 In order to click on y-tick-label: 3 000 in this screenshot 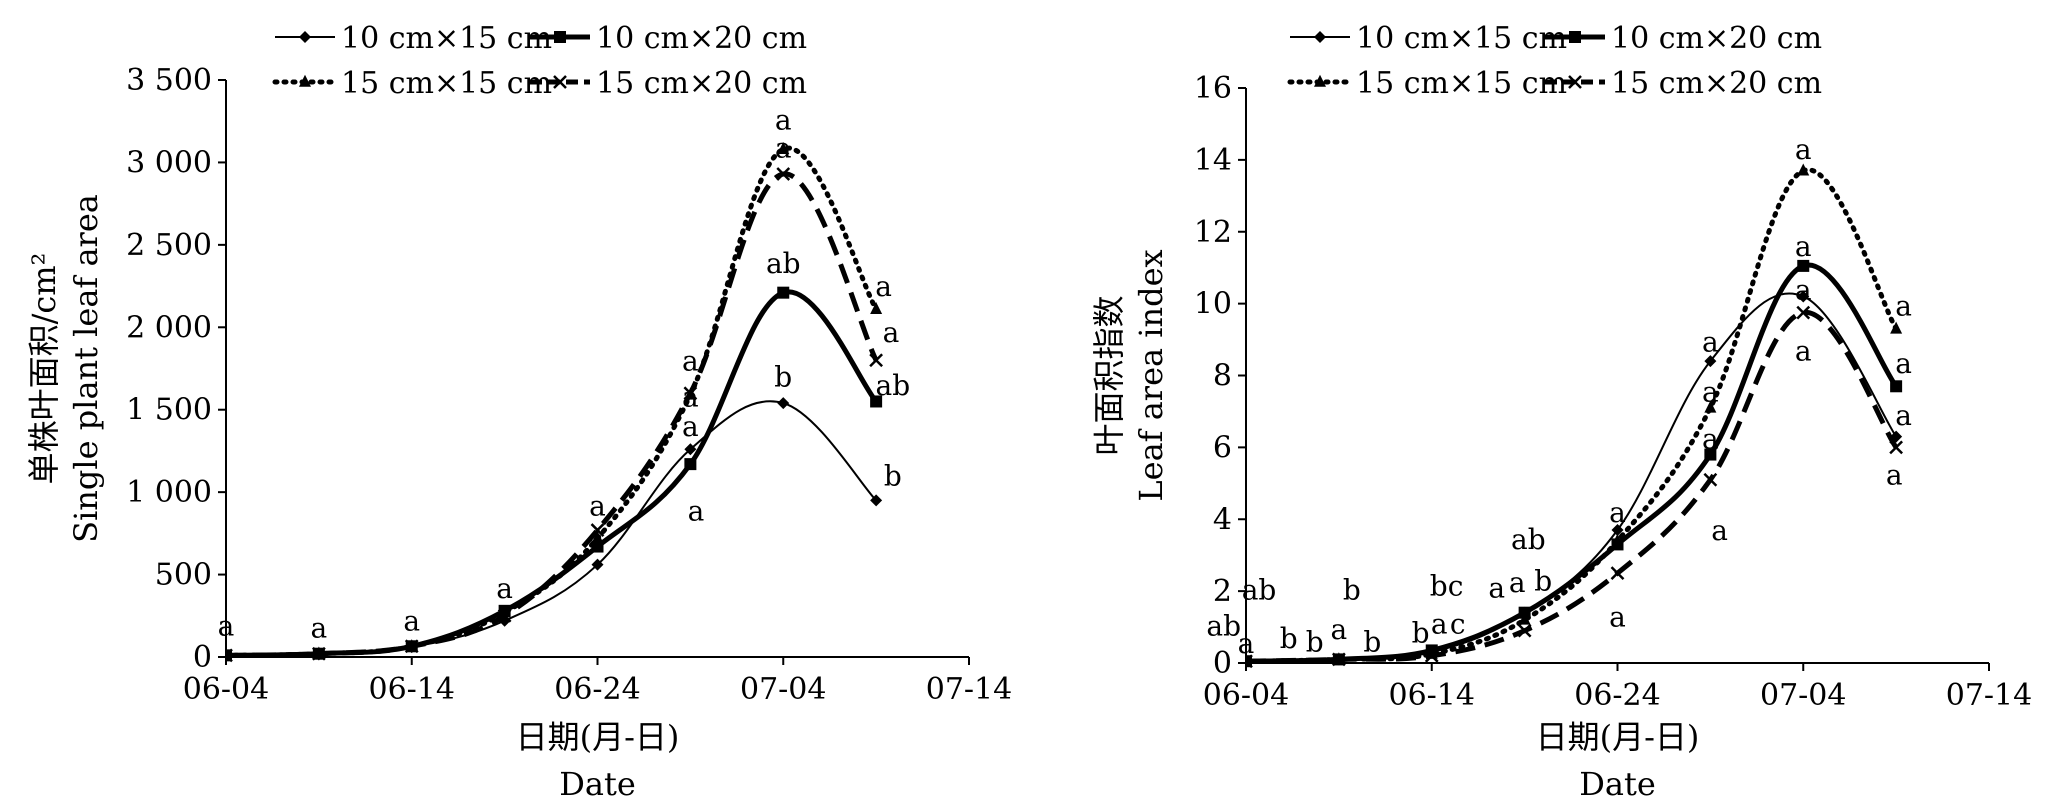, I will do `click(169, 162)`.